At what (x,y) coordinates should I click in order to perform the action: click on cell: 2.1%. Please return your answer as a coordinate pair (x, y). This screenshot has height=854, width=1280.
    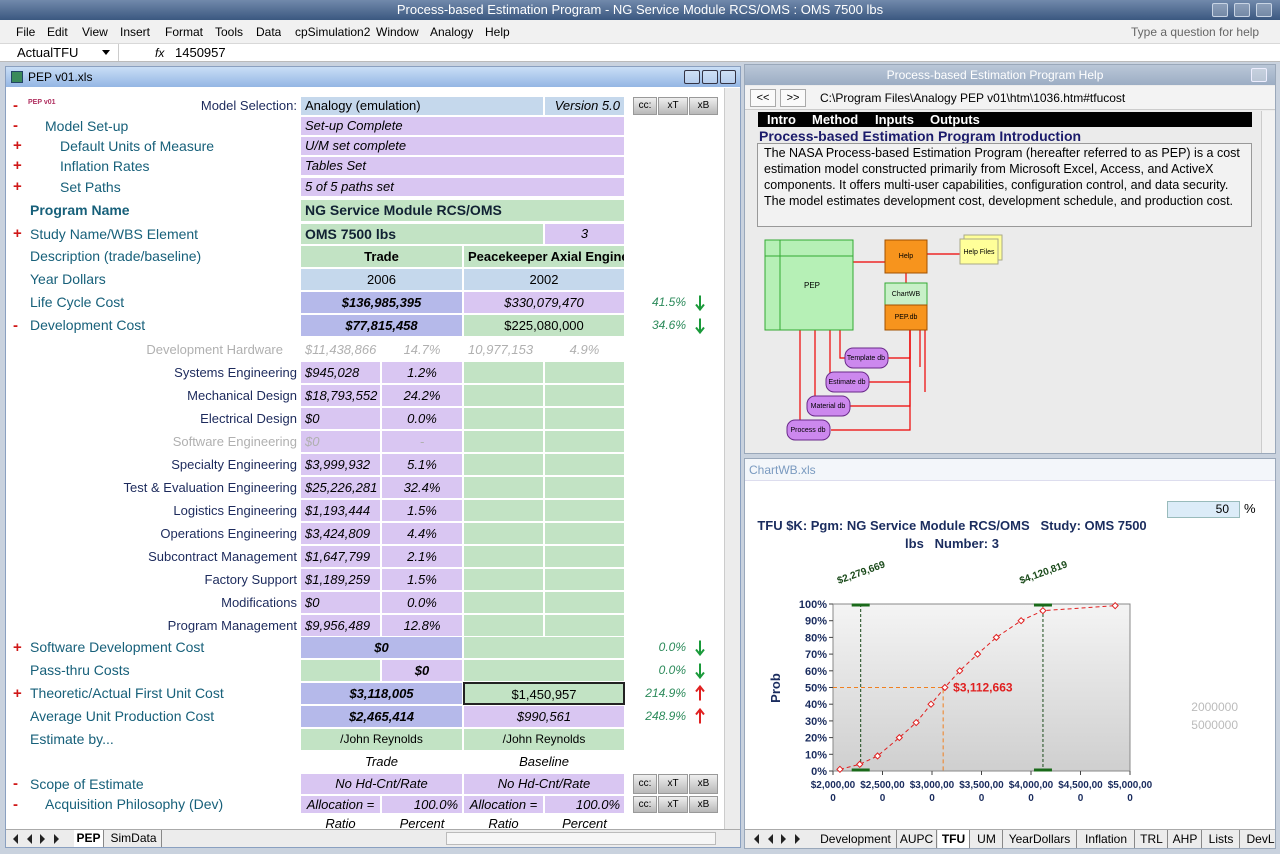
    Looking at the image, I should click on (422, 556).